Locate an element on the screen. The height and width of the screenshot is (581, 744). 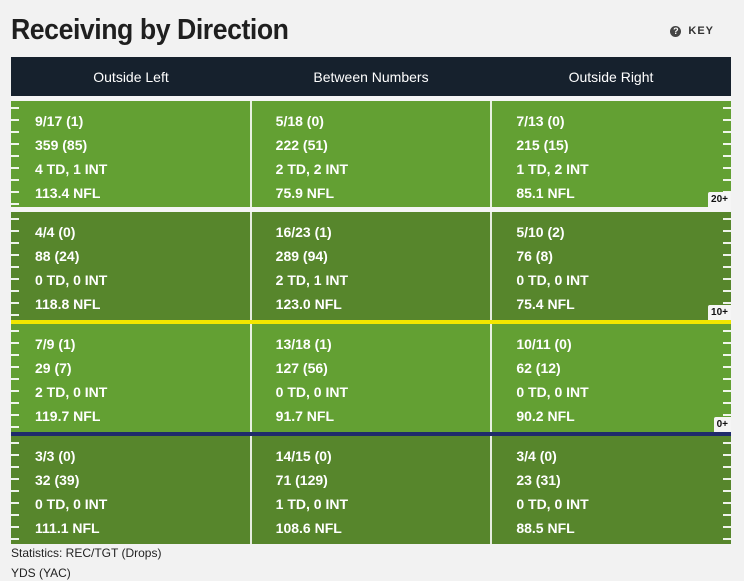
td-int: 1 TD, 0 INT is located at coordinates (312, 504).